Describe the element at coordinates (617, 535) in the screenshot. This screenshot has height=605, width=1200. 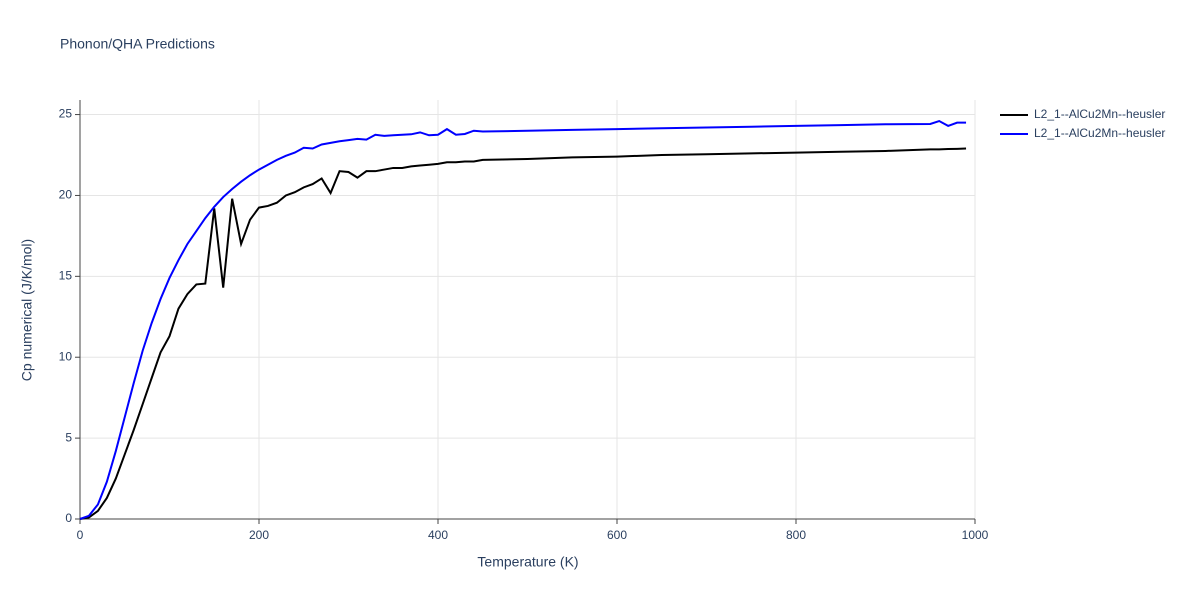
I see `x-tick-label: 600` at that location.